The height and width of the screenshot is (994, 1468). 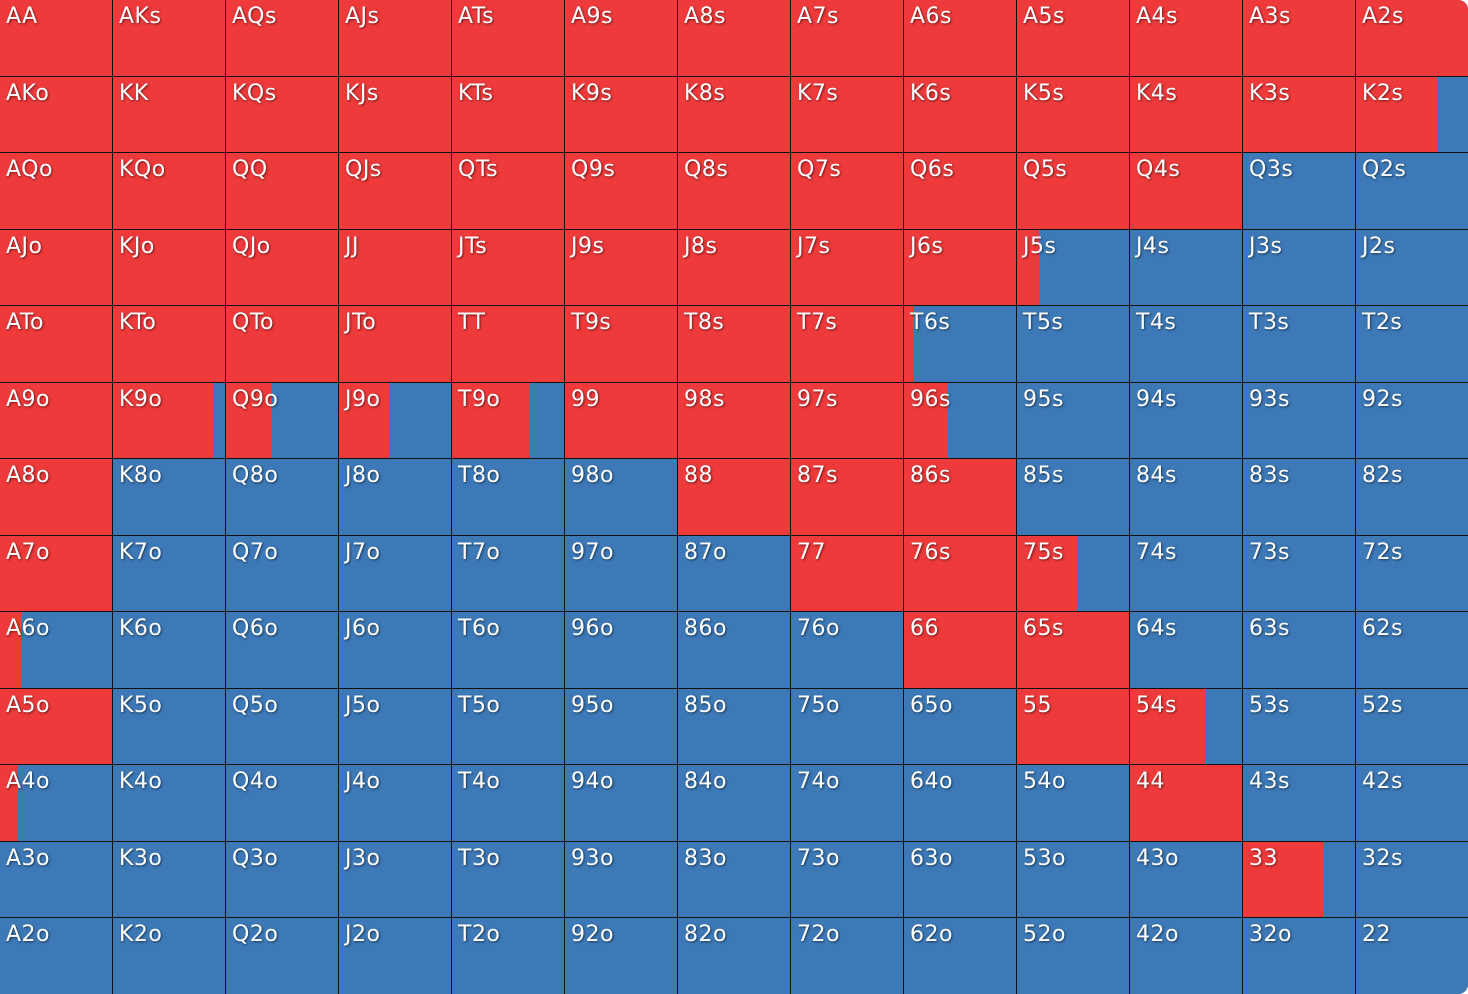 What do you see at coordinates (1412, 38) in the screenshot?
I see `hand-cell: A2s` at bounding box center [1412, 38].